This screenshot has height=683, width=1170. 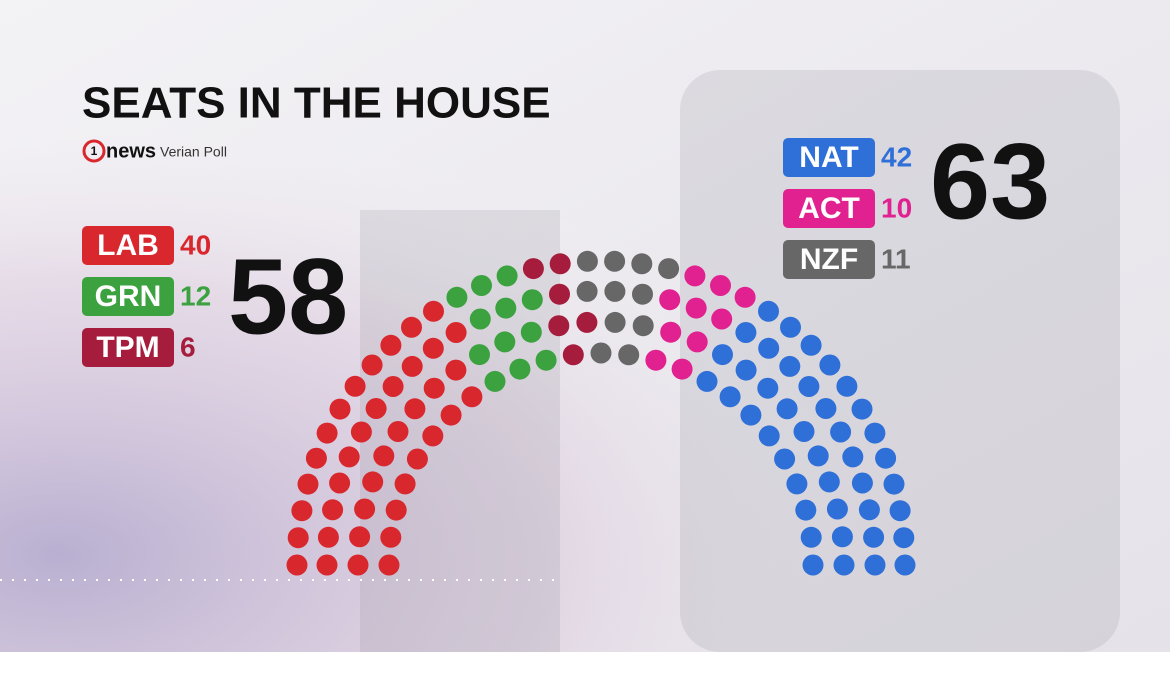 I want to click on party-name: LAB, so click(x=128, y=245).